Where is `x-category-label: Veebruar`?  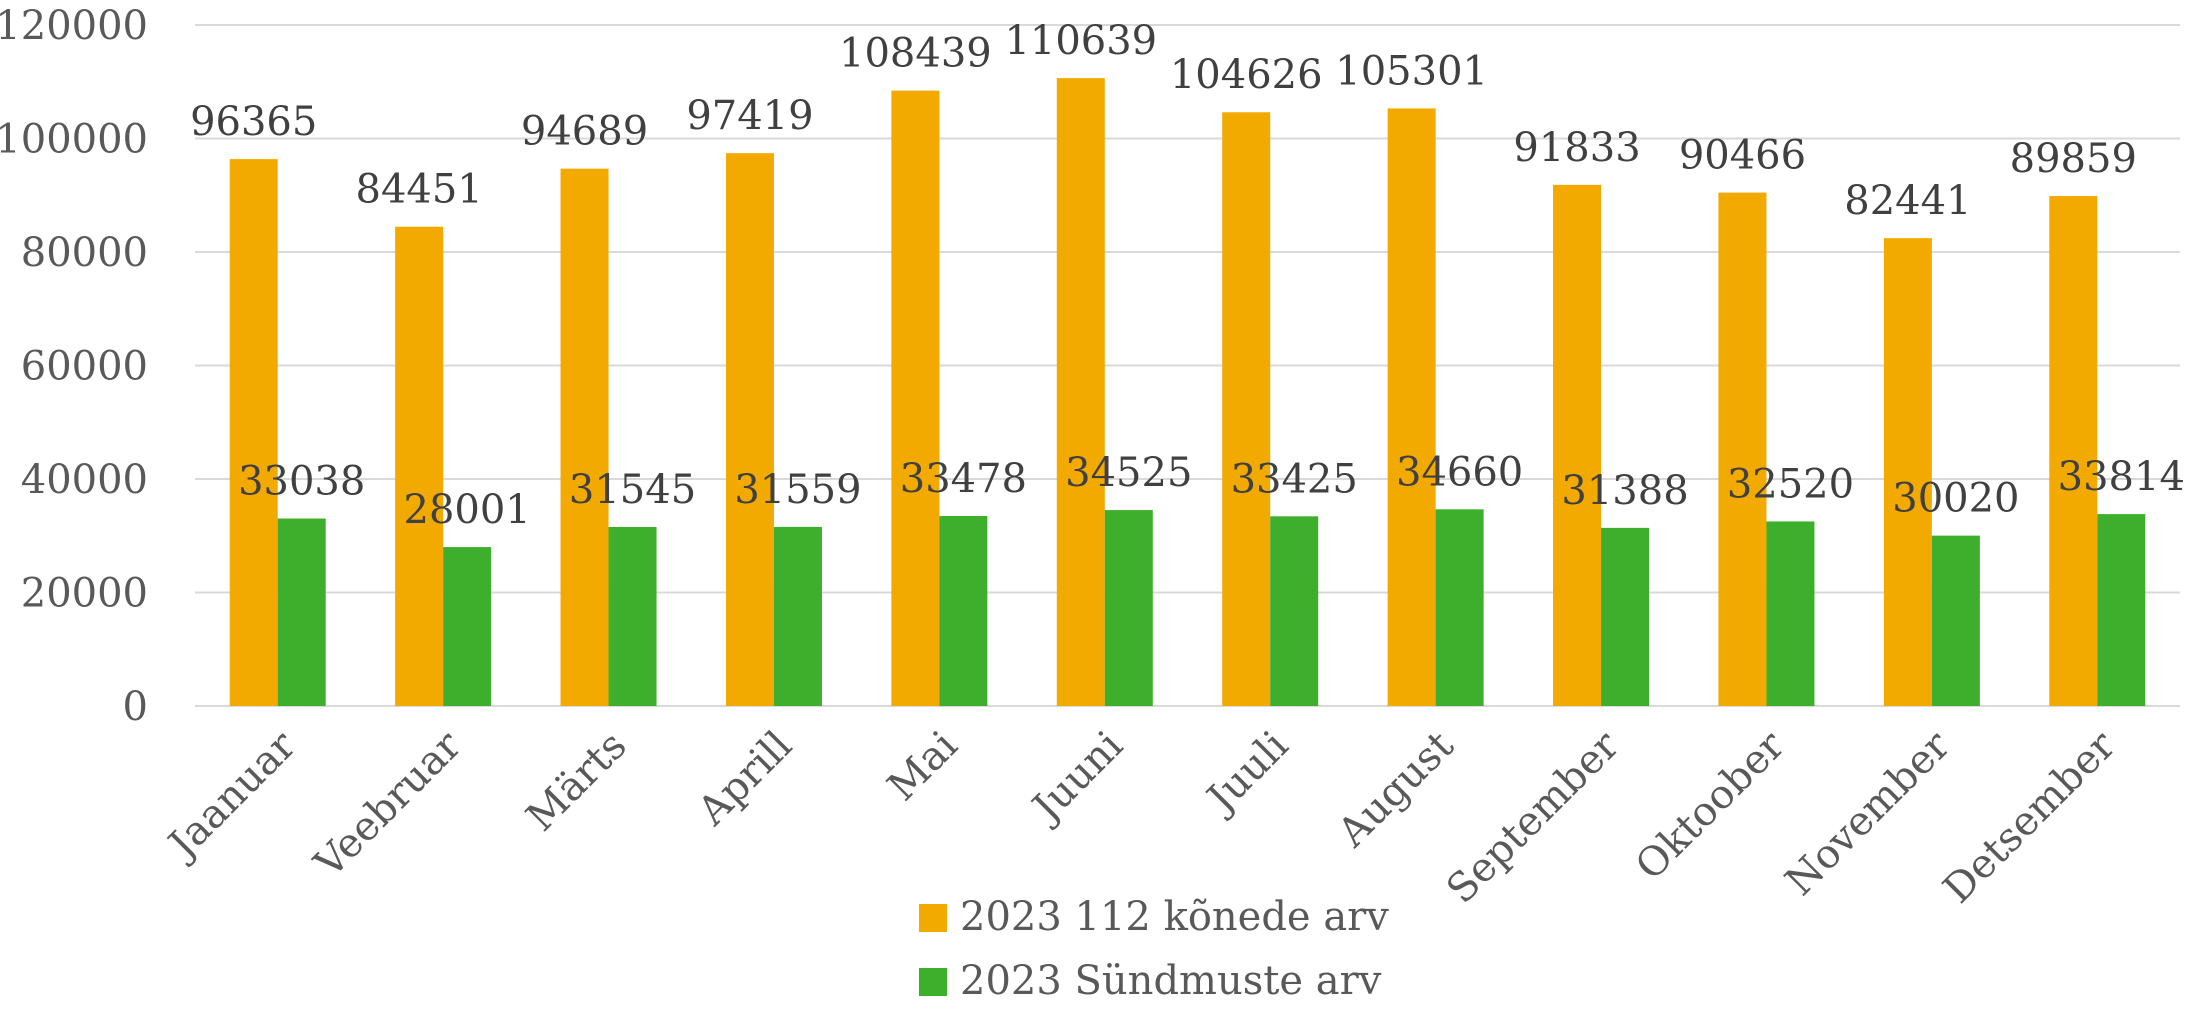 x-category-label: Veebruar is located at coordinates (387, 804).